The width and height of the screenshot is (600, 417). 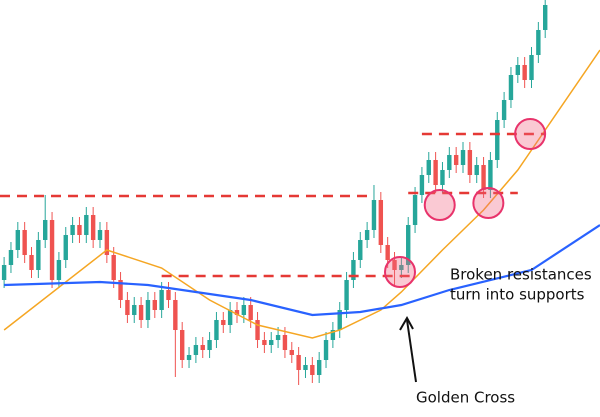 I want to click on arrow-head, so click(x=406, y=323).